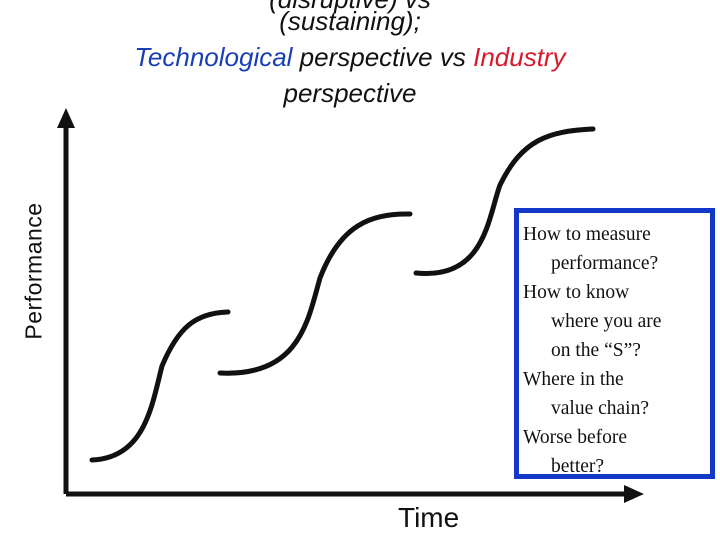  What do you see at coordinates (634, 494) in the screenshot?
I see `x-axis-arrow-icon` at bounding box center [634, 494].